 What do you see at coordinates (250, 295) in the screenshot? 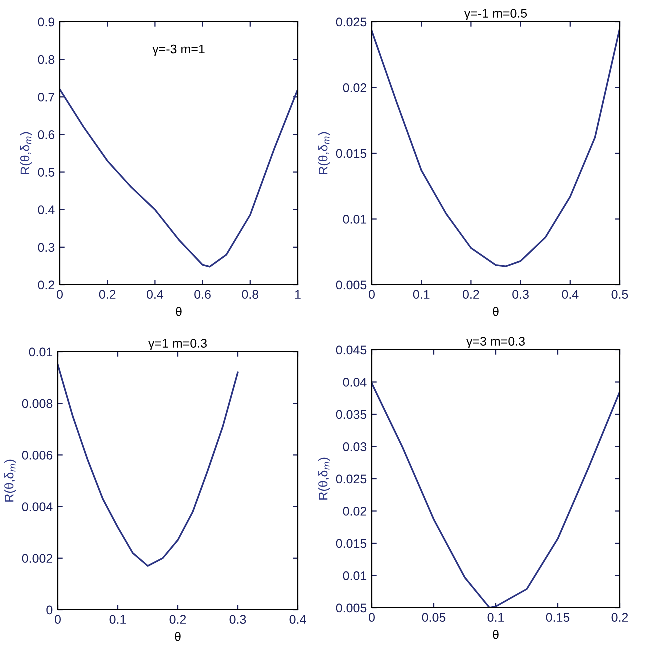
I see `x-tick-label: 0.8` at bounding box center [250, 295].